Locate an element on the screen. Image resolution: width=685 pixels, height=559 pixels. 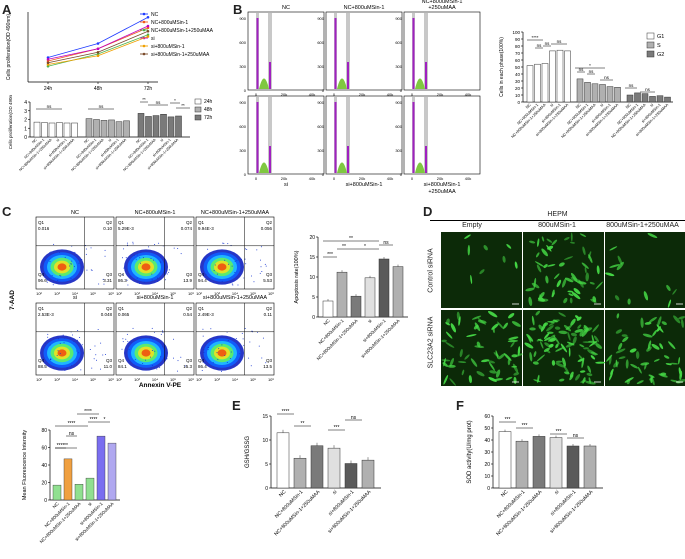
quadrant-value: 11.0 is located at coordinates (108, 366).